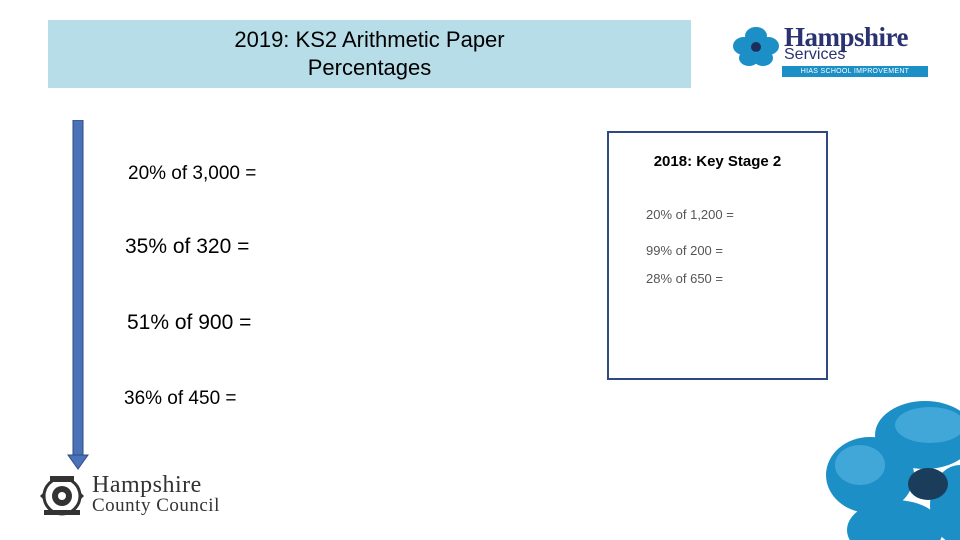 The width and height of the screenshot is (960, 540). I want to click on reference-title: 2018: Key Stage 2, so click(717, 161).